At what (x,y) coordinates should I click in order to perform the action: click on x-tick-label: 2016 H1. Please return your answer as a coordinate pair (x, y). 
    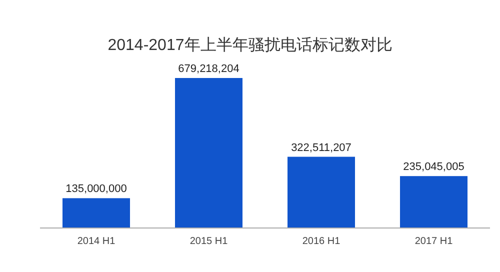
    Looking at the image, I should click on (321, 241).